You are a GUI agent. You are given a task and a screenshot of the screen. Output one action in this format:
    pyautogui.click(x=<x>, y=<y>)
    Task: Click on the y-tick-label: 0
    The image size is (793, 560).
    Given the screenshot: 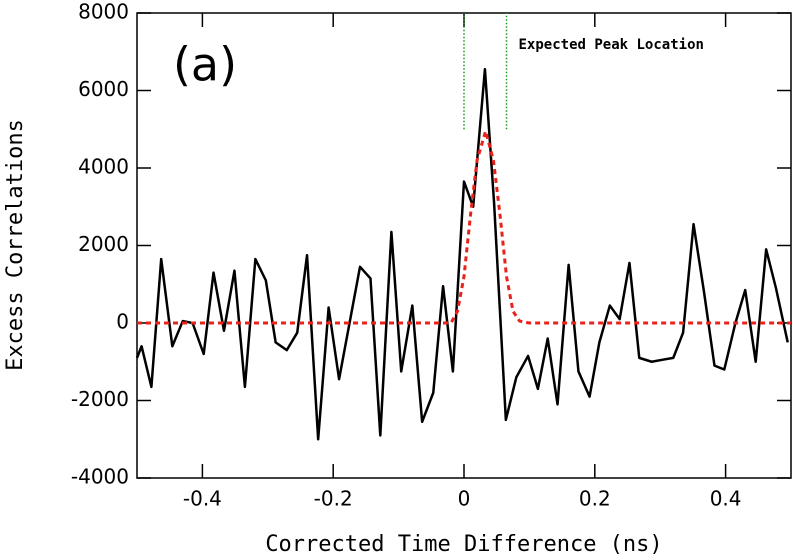 What is the action you would take?
    pyautogui.click(x=122, y=322)
    